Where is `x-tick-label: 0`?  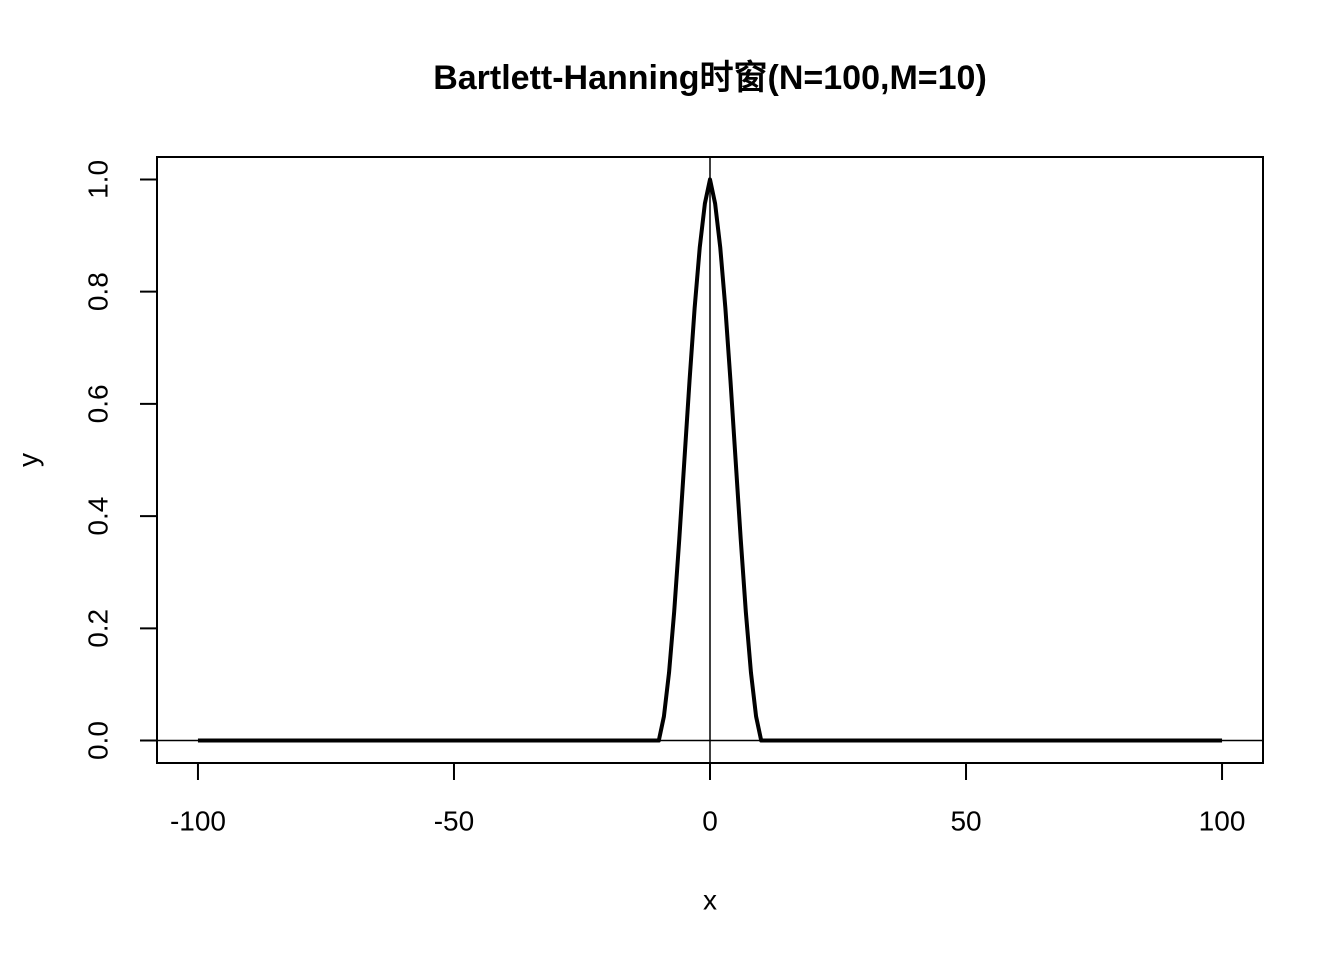
x-tick-label: 0 is located at coordinates (710, 820).